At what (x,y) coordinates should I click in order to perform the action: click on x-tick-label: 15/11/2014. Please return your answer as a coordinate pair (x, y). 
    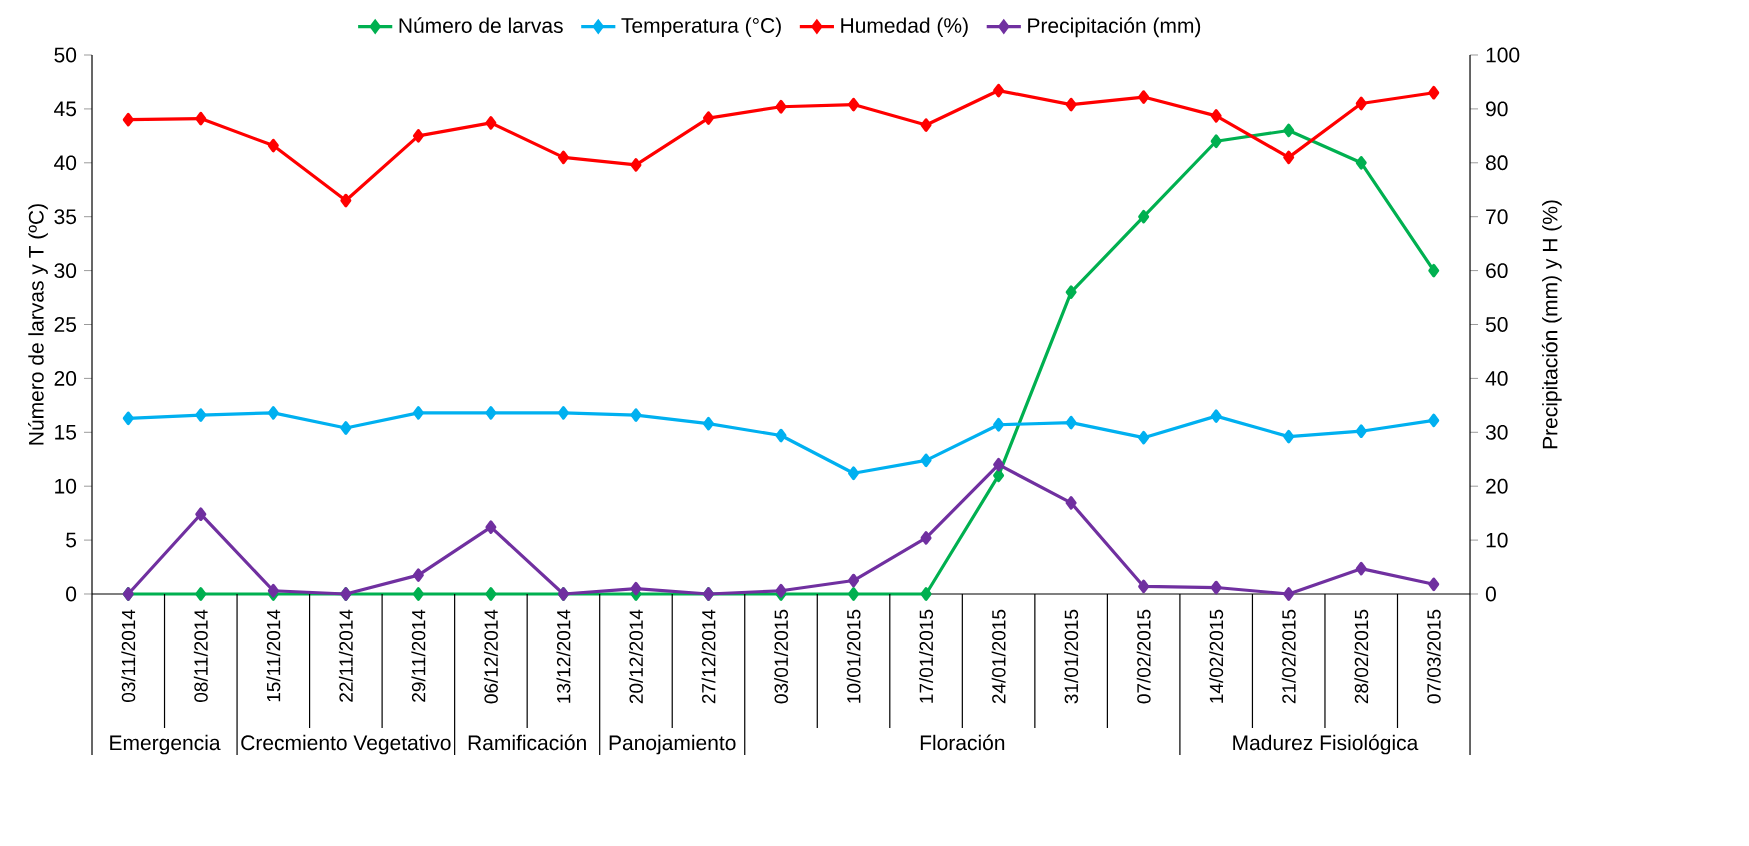
    Looking at the image, I should click on (273, 655).